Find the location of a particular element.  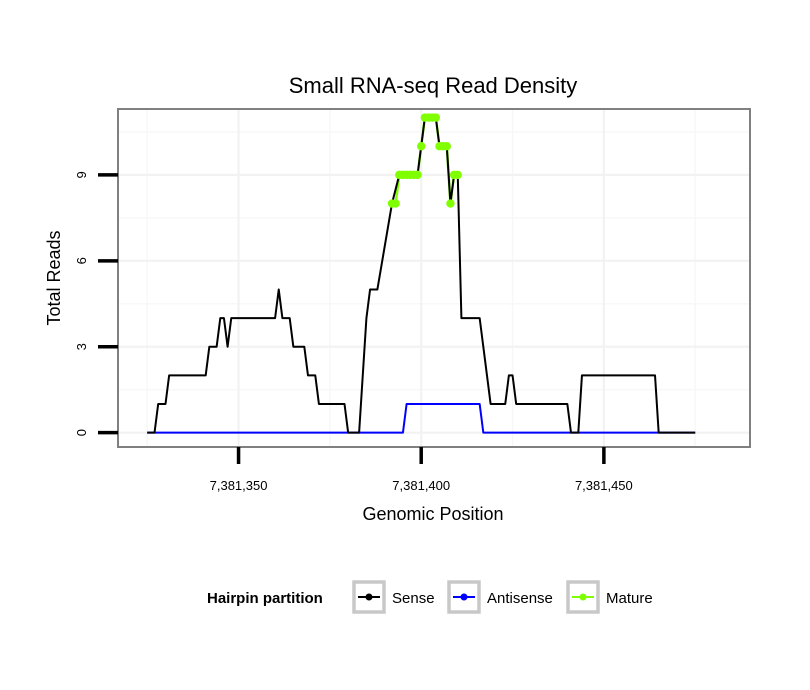

legend: Hairpin partition Sense Antisense Mature is located at coordinates (430, 597).